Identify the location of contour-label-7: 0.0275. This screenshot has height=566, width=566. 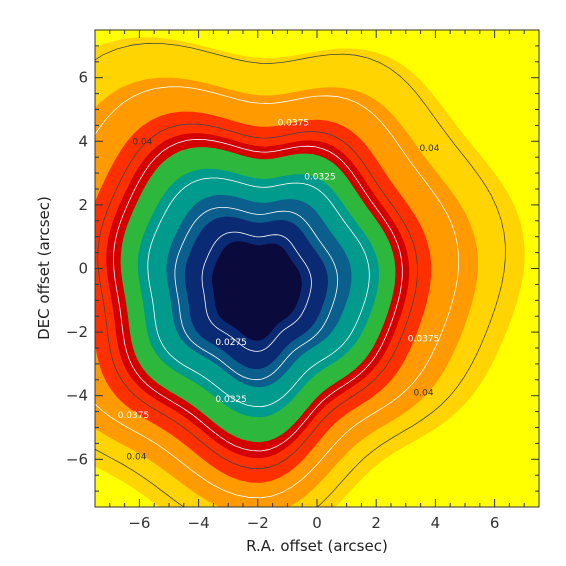
(231, 343).